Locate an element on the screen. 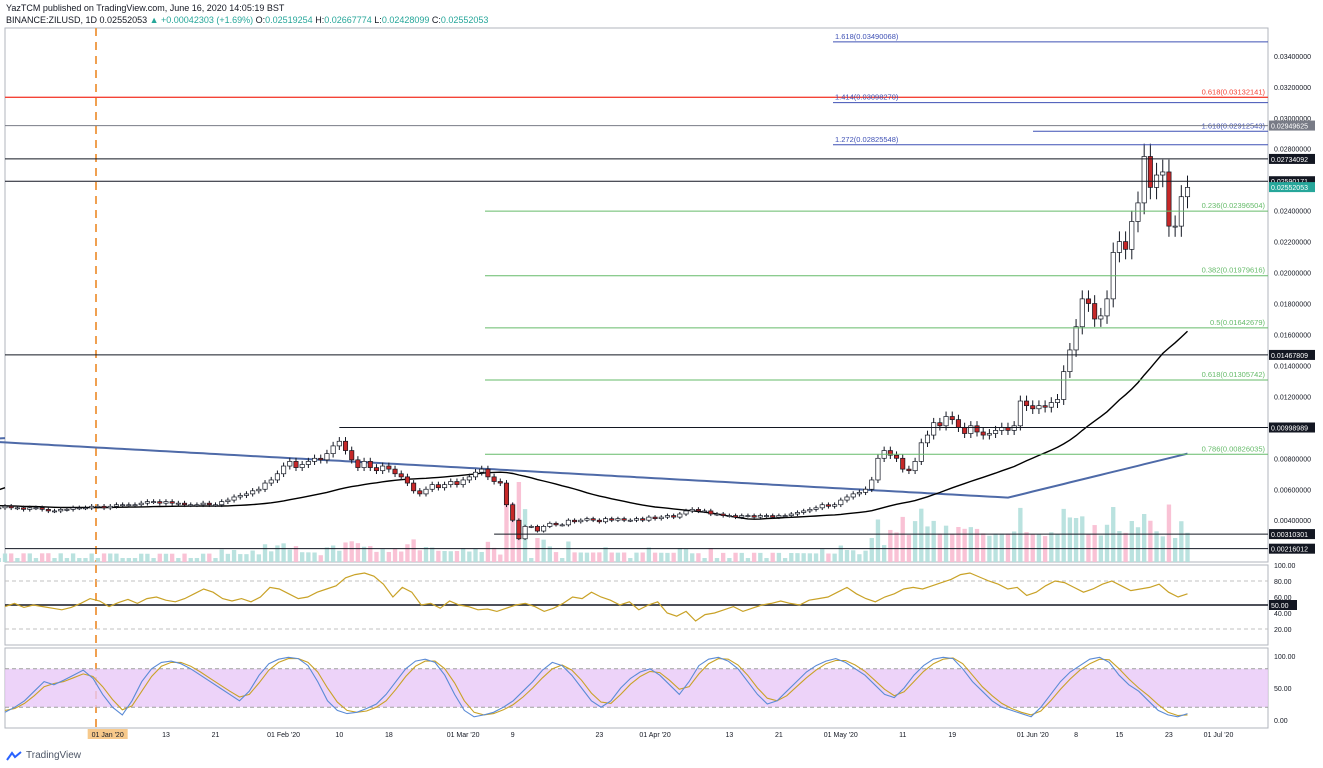  y-tick-label: 0.03200000 is located at coordinates (1292, 88).